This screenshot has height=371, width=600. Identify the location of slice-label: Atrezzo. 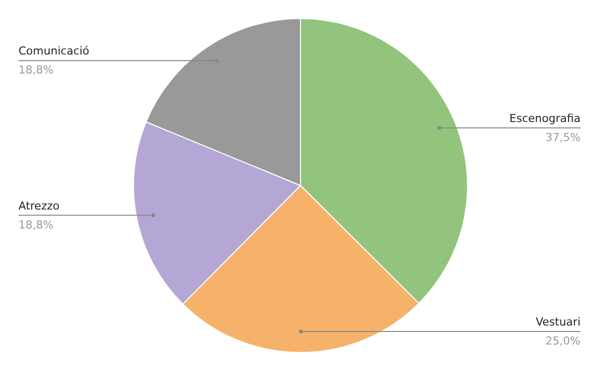
(39, 205).